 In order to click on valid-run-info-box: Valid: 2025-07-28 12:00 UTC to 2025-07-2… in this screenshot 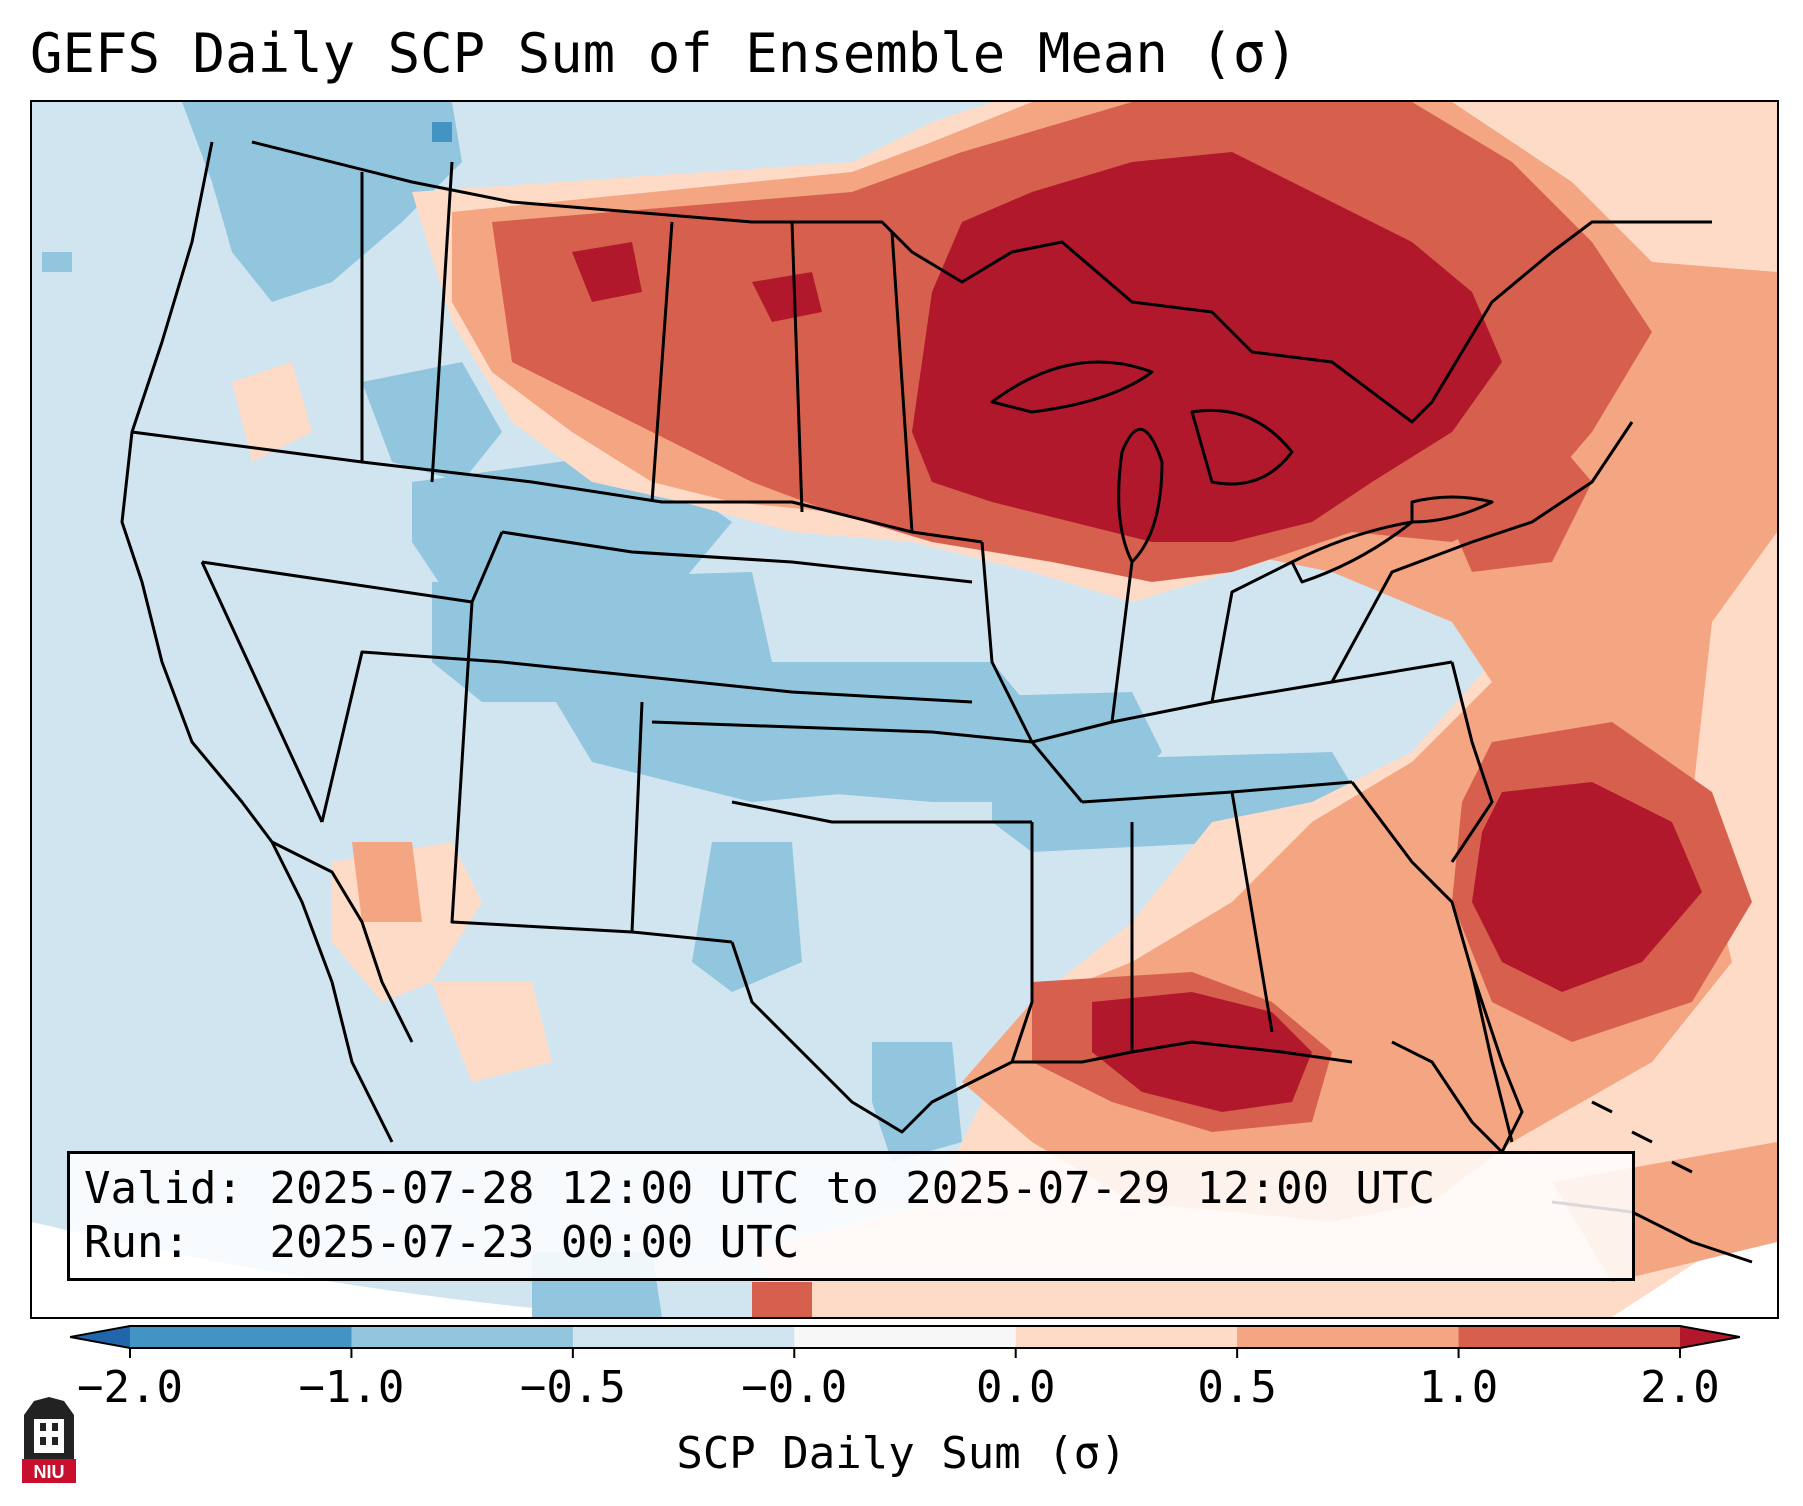, I will do `click(851, 1216)`.